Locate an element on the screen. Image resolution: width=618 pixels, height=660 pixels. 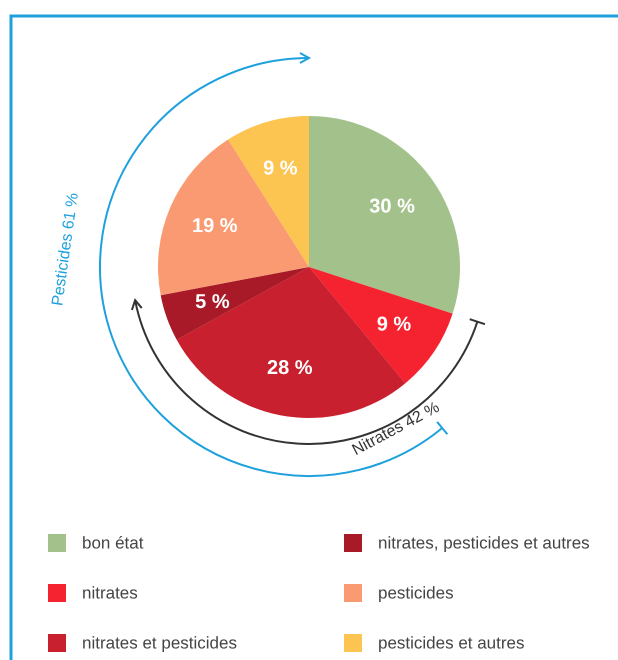
legend-label: pesticides et autres is located at coordinates (451, 643).